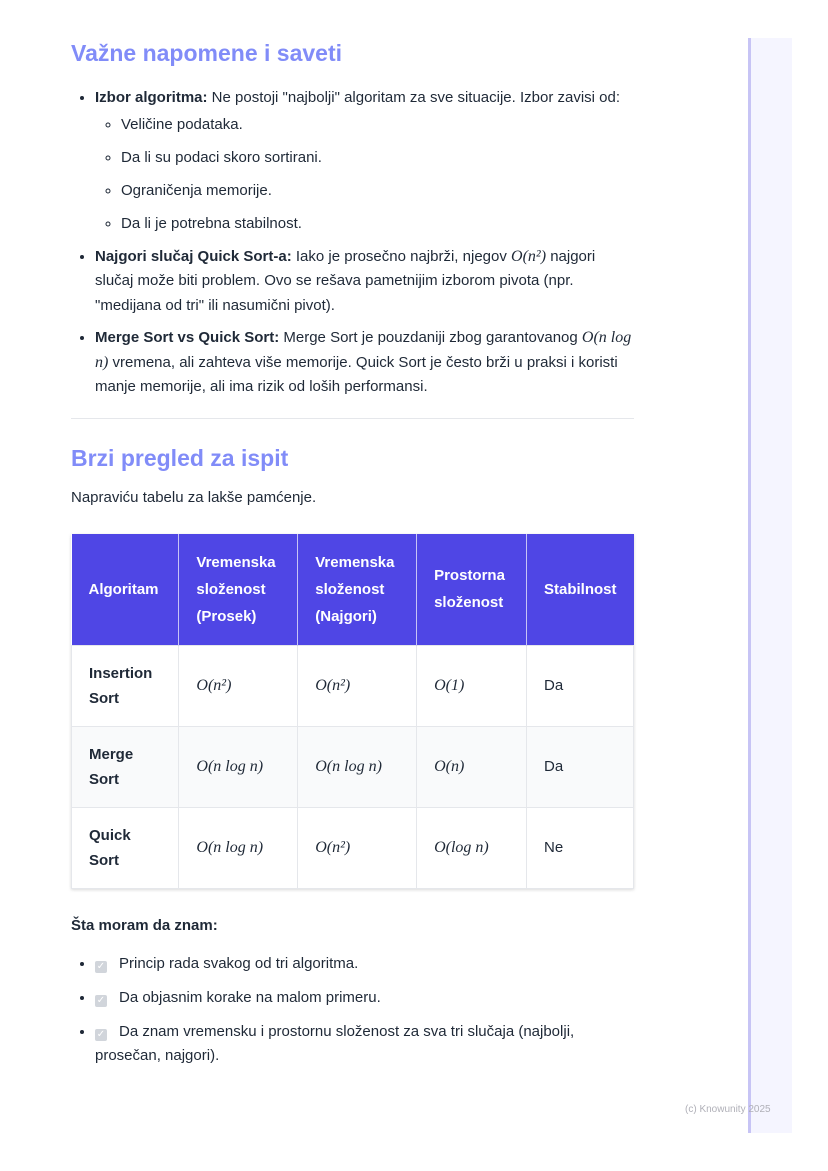 The image size is (828, 1171). I want to click on table-cell: Insertion Sort, so click(125, 685).